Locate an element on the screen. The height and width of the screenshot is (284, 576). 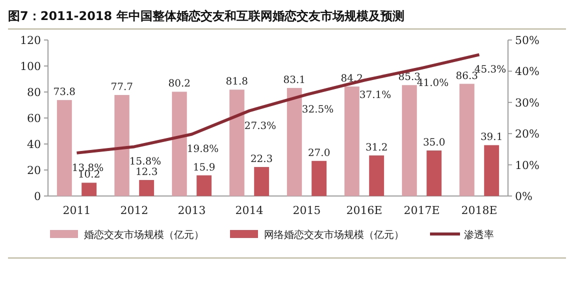
y-tick-label: 100 is located at coordinates (30, 66).